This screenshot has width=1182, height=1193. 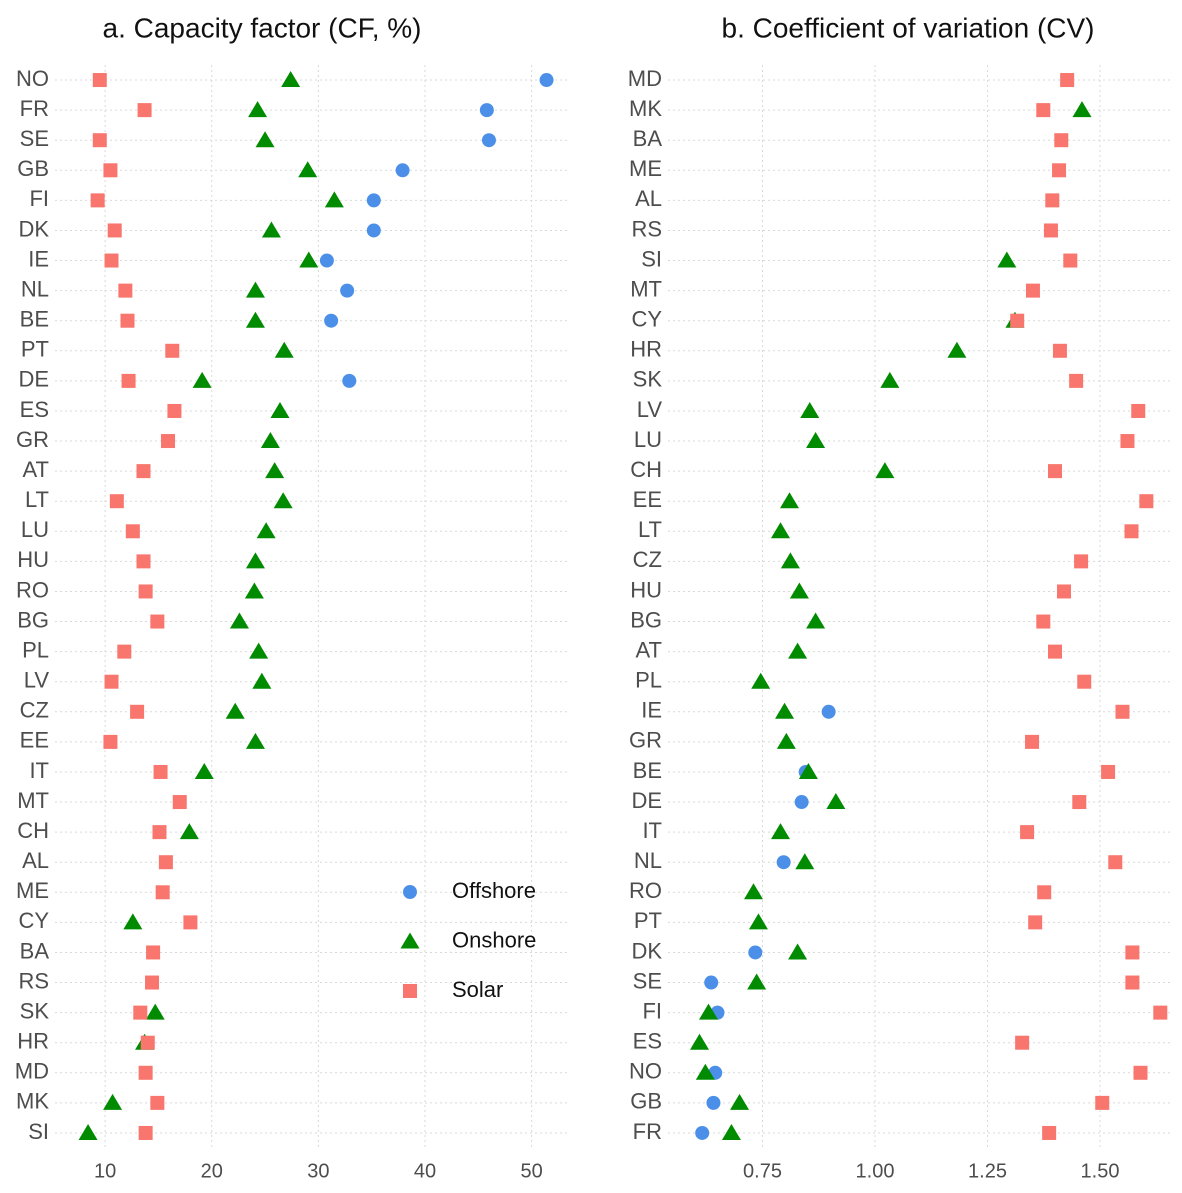 What do you see at coordinates (36, 469) in the screenshot?
I see `y-tick-label: AT` at bounding box center [36, 469].